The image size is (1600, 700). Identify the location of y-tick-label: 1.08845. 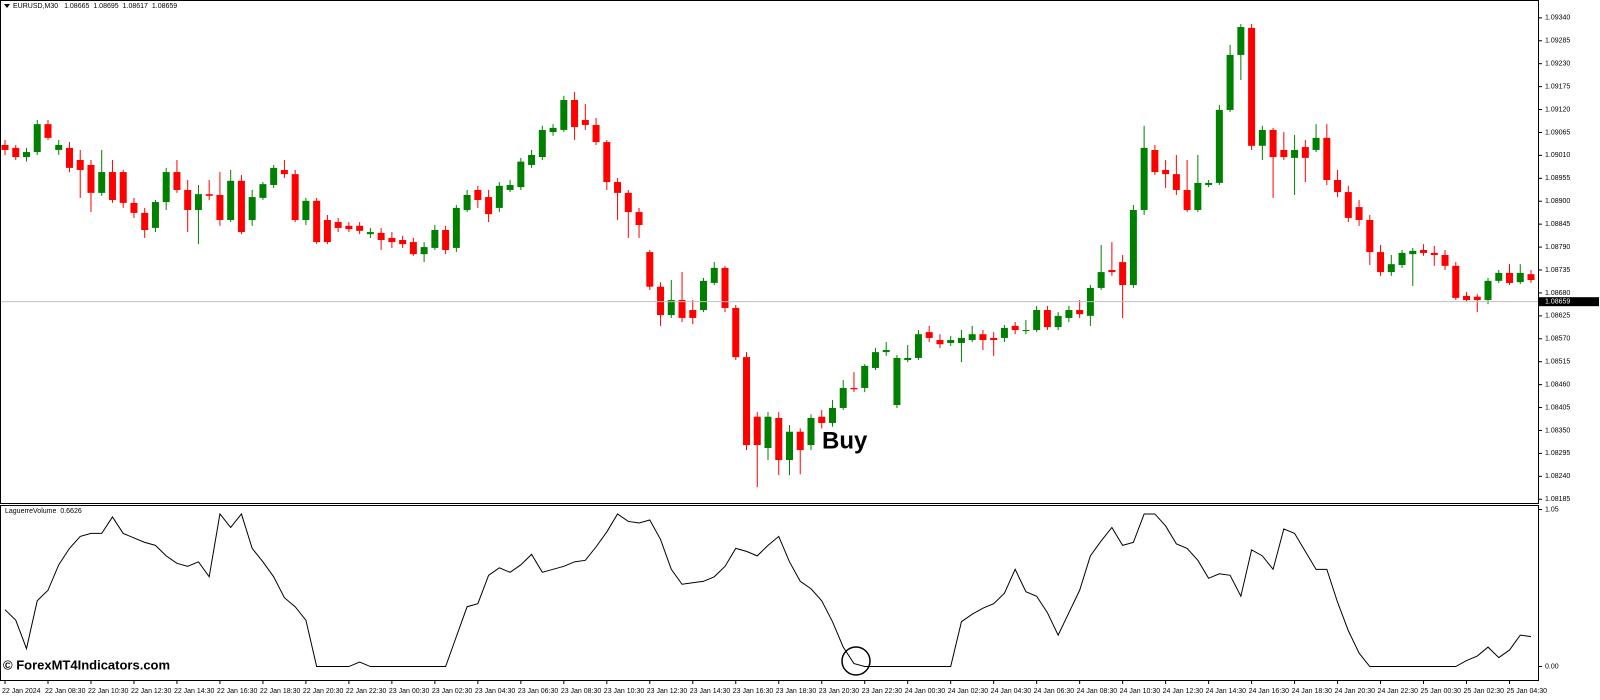
(1557, 224).